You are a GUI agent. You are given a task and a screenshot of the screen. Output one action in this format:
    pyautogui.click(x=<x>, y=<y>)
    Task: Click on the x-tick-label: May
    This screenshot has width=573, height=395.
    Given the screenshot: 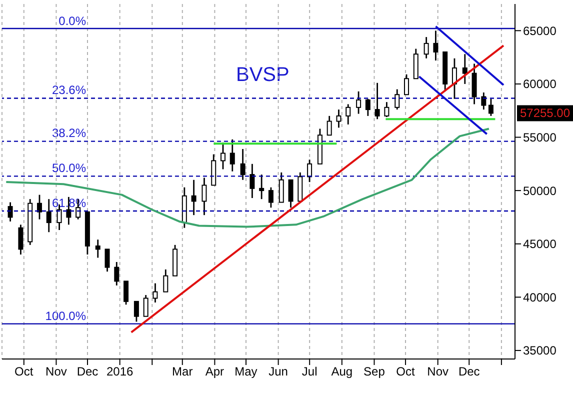 What is the action you would take?
    pyautogui.click(x=246, y=371)
    